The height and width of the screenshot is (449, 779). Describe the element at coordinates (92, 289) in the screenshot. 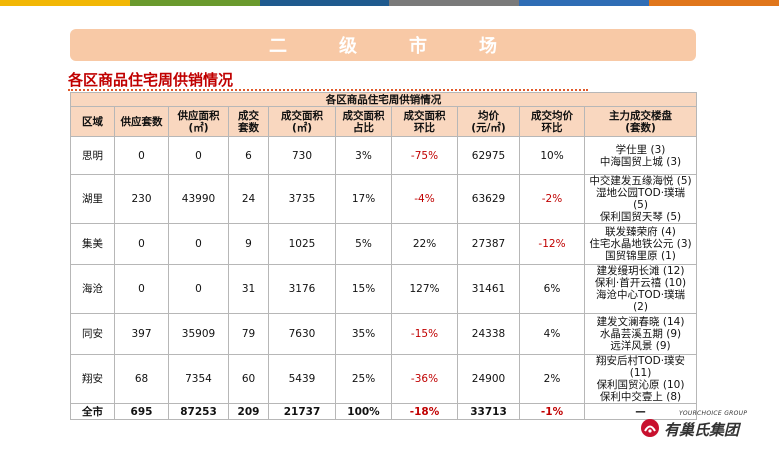

I see `cell-district: 海沧` at that location.